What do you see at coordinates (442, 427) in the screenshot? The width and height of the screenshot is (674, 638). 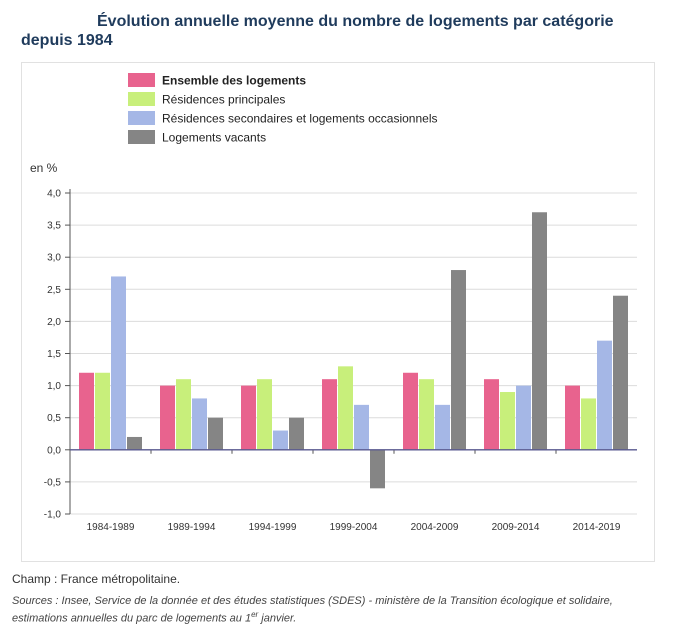 I see `bar-3-2004-2009` at bounding box center [442, 427].